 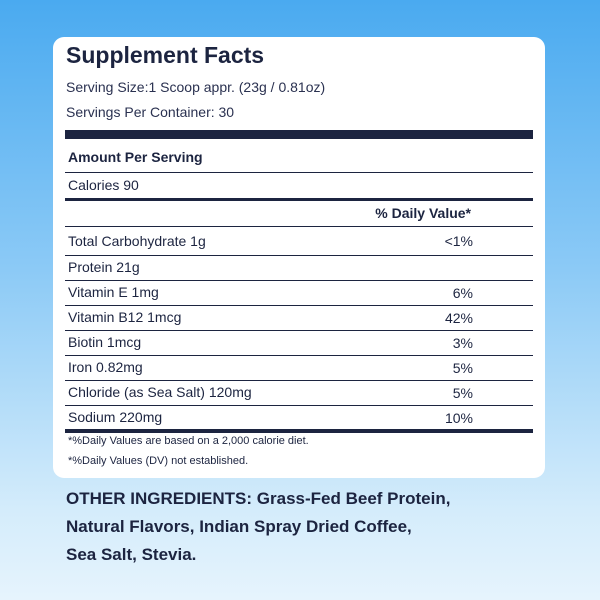 What do you see at coordinates (113, 292) in the screenshot?
I see `nutrient-label: Vitamin E 1mg` at bounding box center [113, 292].